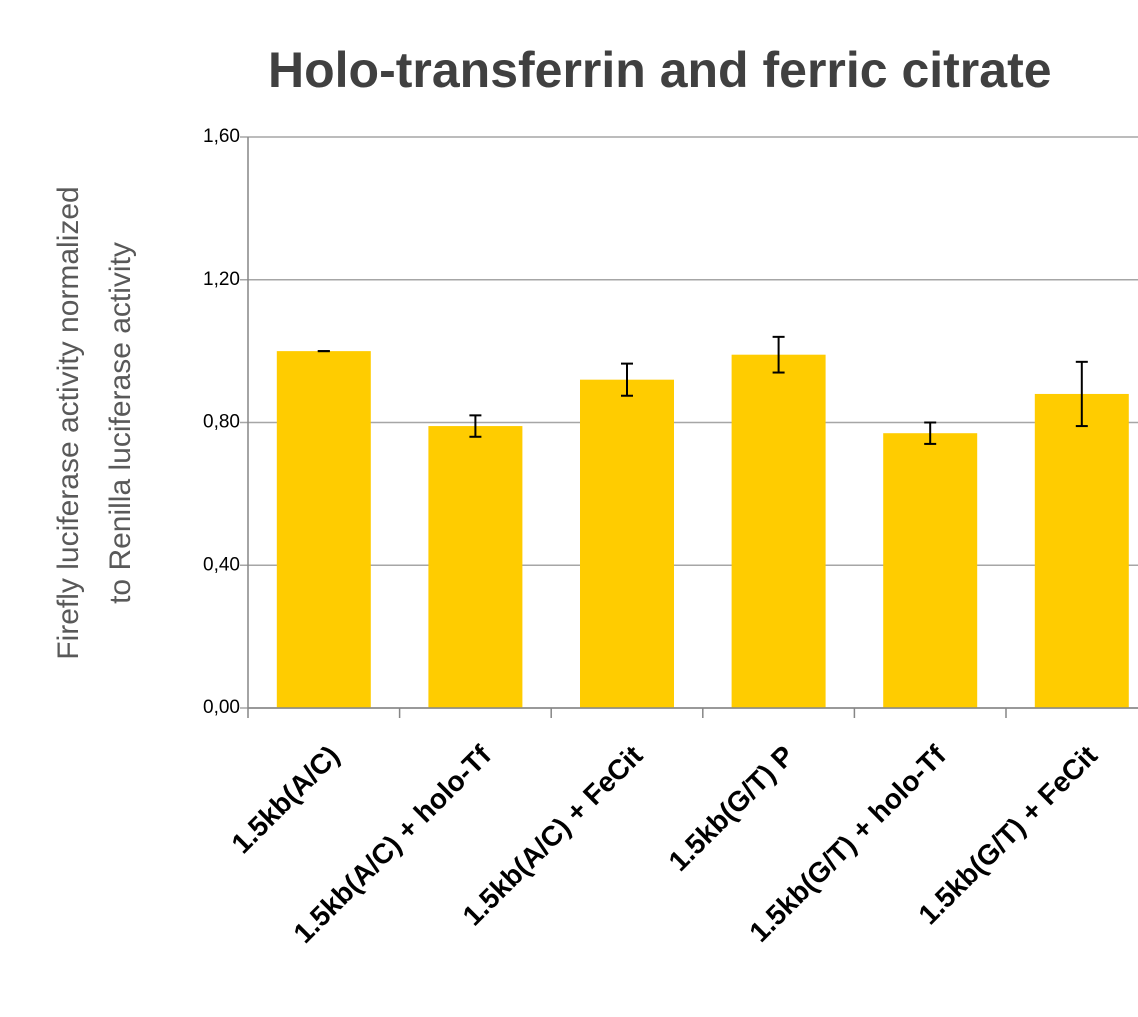 The height and width of the screenshot is (1017, 1138). What do you see at coordinates (120, 423) in the screenshot?
I see `y-axis-label: to Renilla luciferase activity` at bounding box center [120, 423].